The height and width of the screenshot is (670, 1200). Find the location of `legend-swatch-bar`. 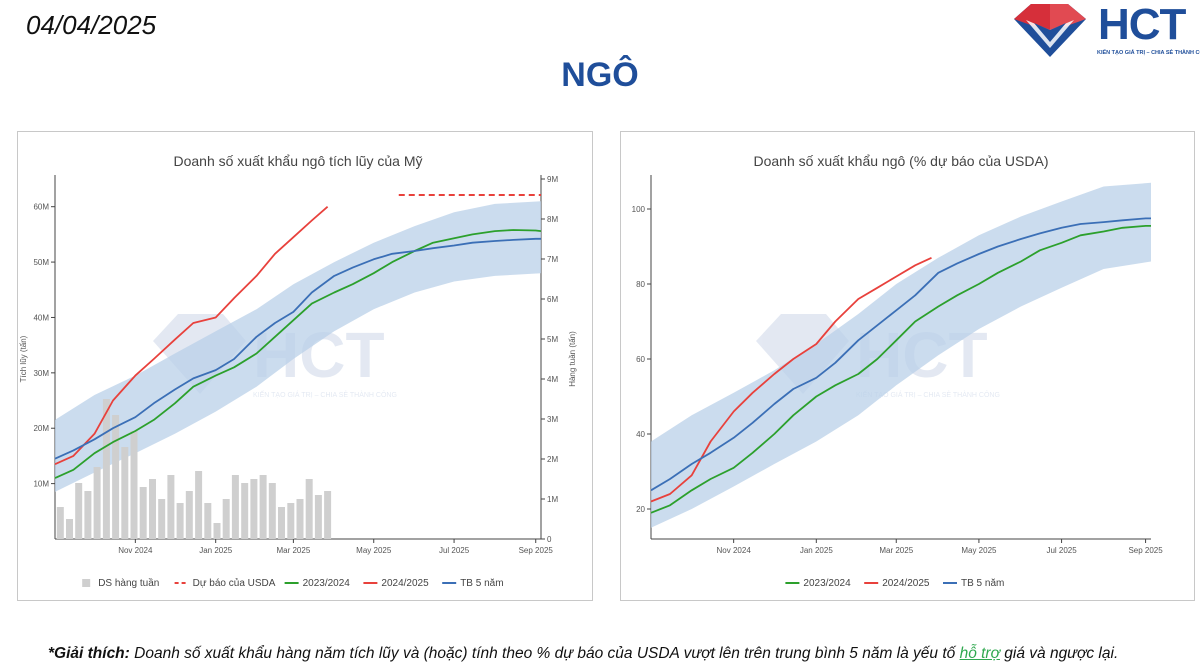

legend-swatch-bar is located at coordinates (86, 583).